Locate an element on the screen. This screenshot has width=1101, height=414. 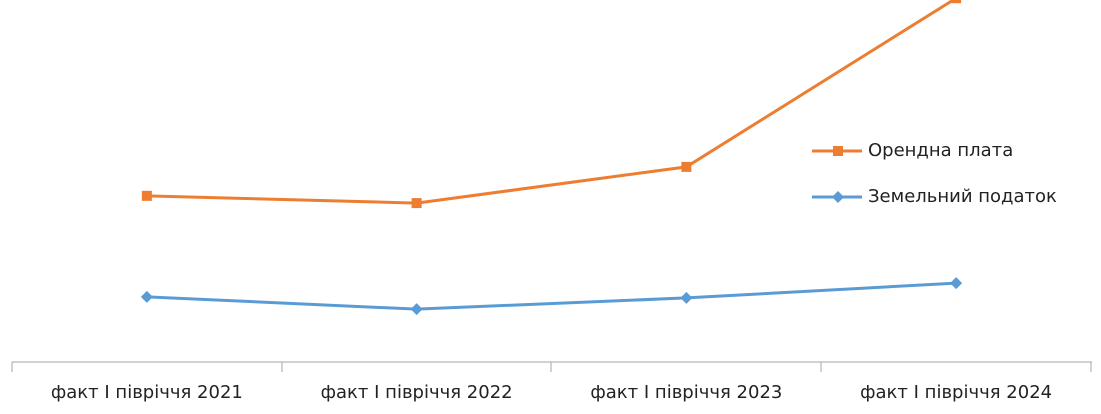
x-tick-label: факт І півріччя 2021 is located at coordinates (147, 392).